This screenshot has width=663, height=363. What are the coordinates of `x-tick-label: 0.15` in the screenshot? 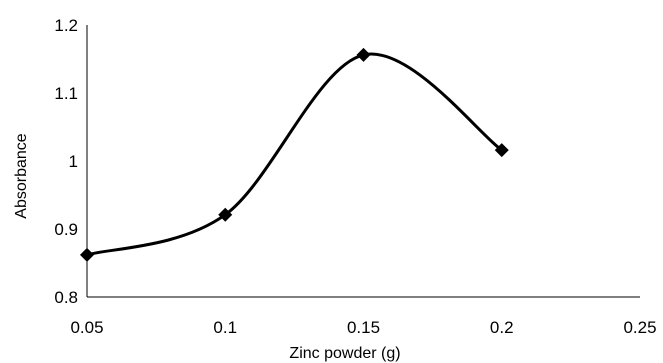 It's located at (363, 327).